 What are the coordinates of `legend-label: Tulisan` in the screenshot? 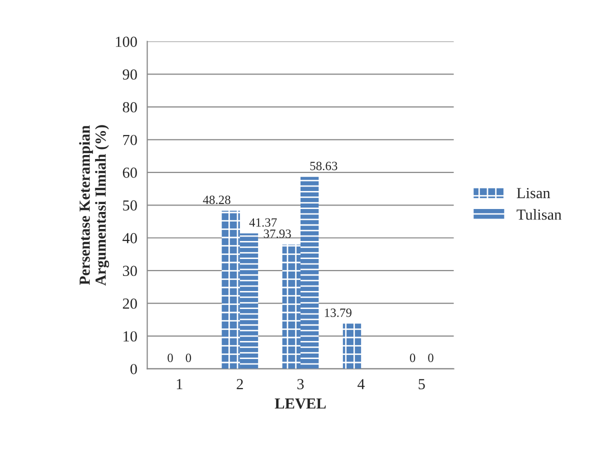 It's located at (539, 214).